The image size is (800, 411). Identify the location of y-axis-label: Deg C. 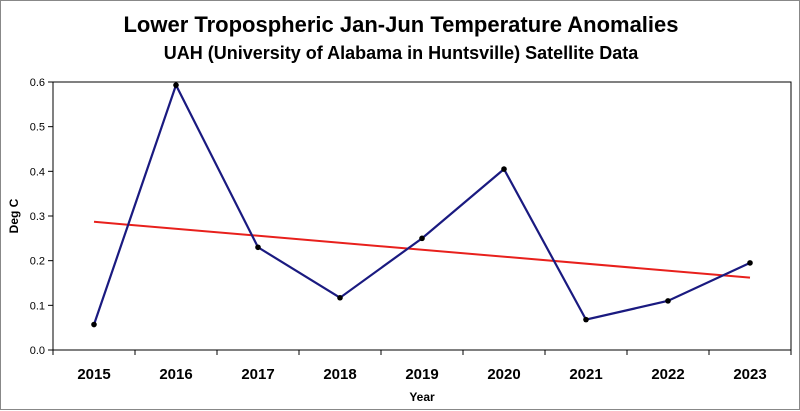
(14, 215).